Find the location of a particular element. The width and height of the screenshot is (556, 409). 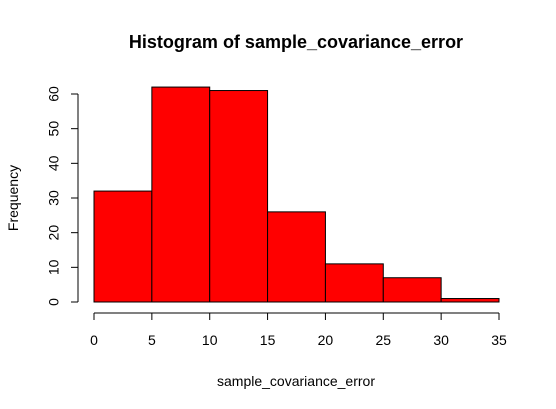

y-tick-label-1: 10 is located at coordinates (54, 267).